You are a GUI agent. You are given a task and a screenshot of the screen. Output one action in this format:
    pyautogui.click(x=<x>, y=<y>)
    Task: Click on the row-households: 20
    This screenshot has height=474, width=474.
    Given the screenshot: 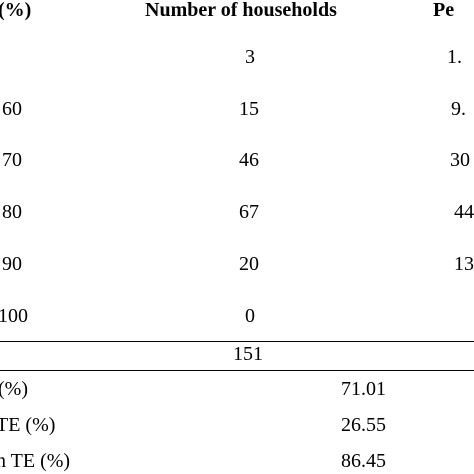 What is the action you would take?
    pyautogui.click(x=249, y=264)
    